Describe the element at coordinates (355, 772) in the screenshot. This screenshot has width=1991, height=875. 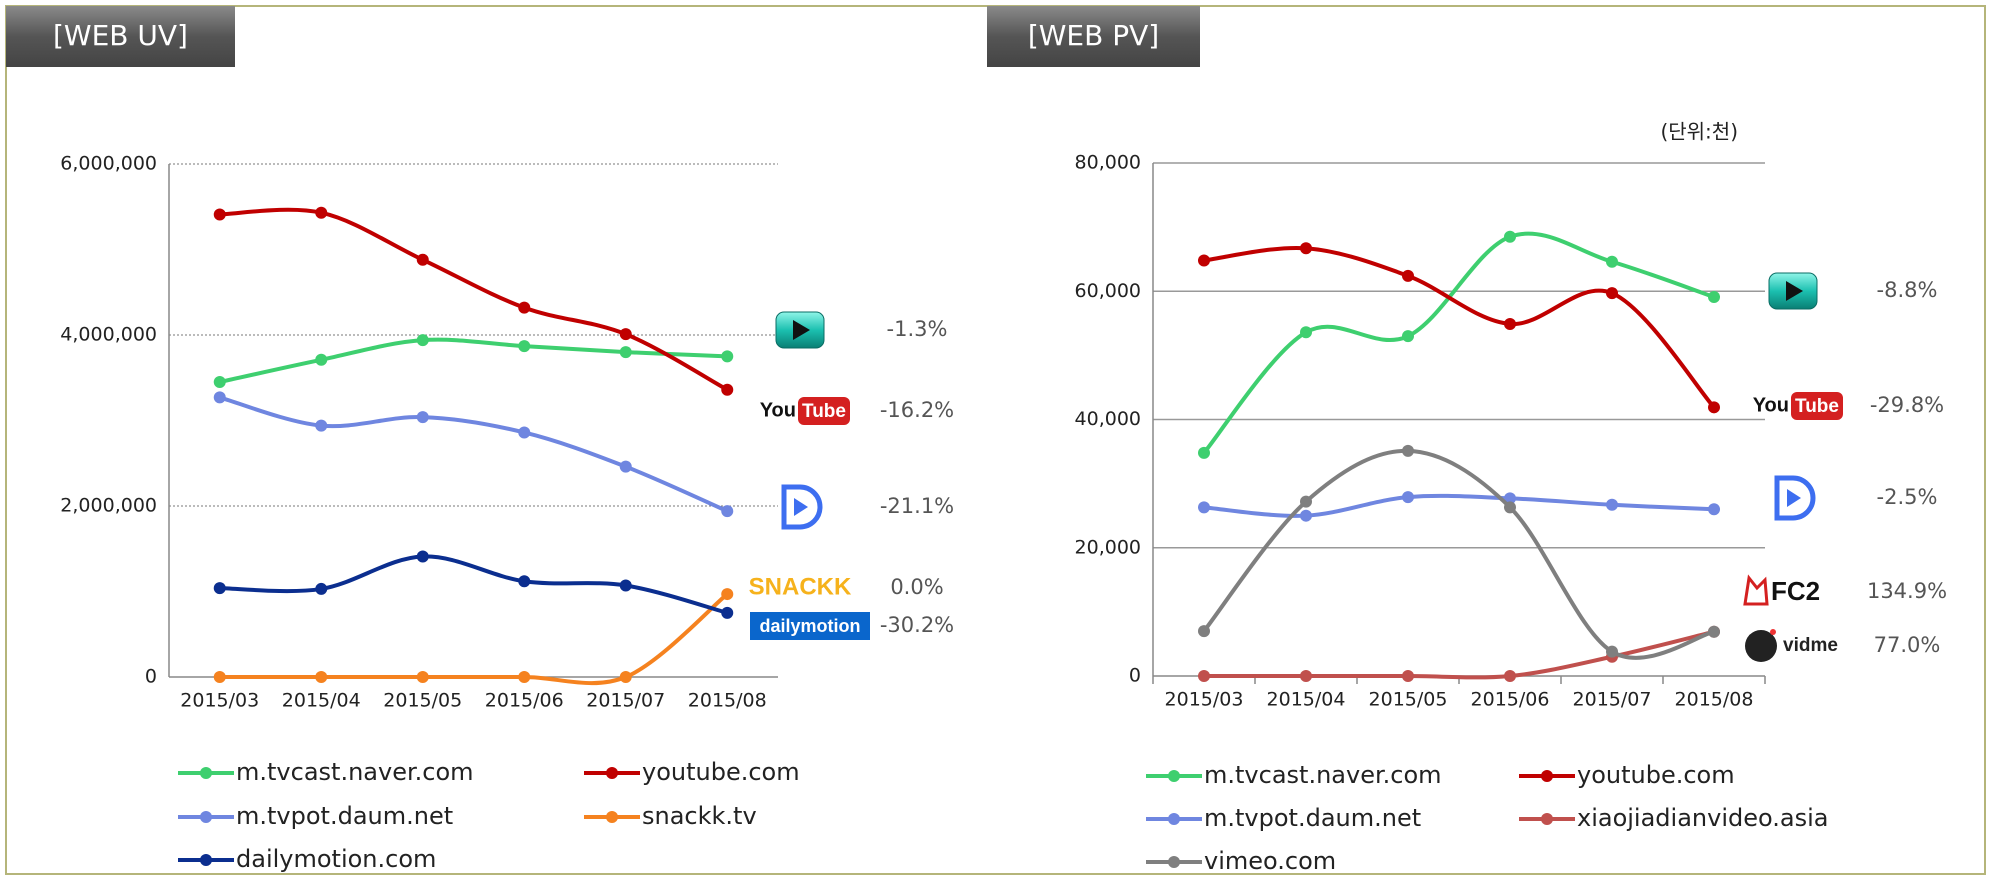
I see `legend-label: m.tvcast.naver.com` at that location.